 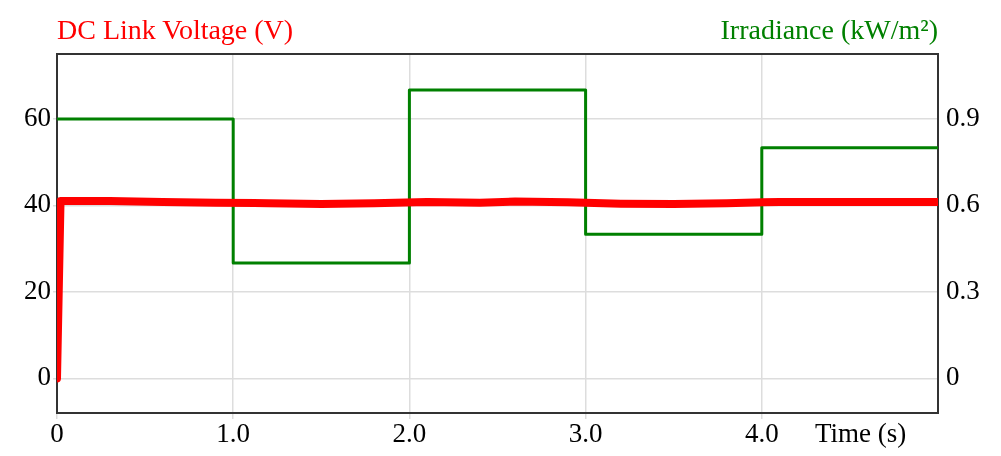 What do you see at coordinates (37, 289) in the screenshot?
I see `y-tick-label: 20` at bounding box center [37, 289].